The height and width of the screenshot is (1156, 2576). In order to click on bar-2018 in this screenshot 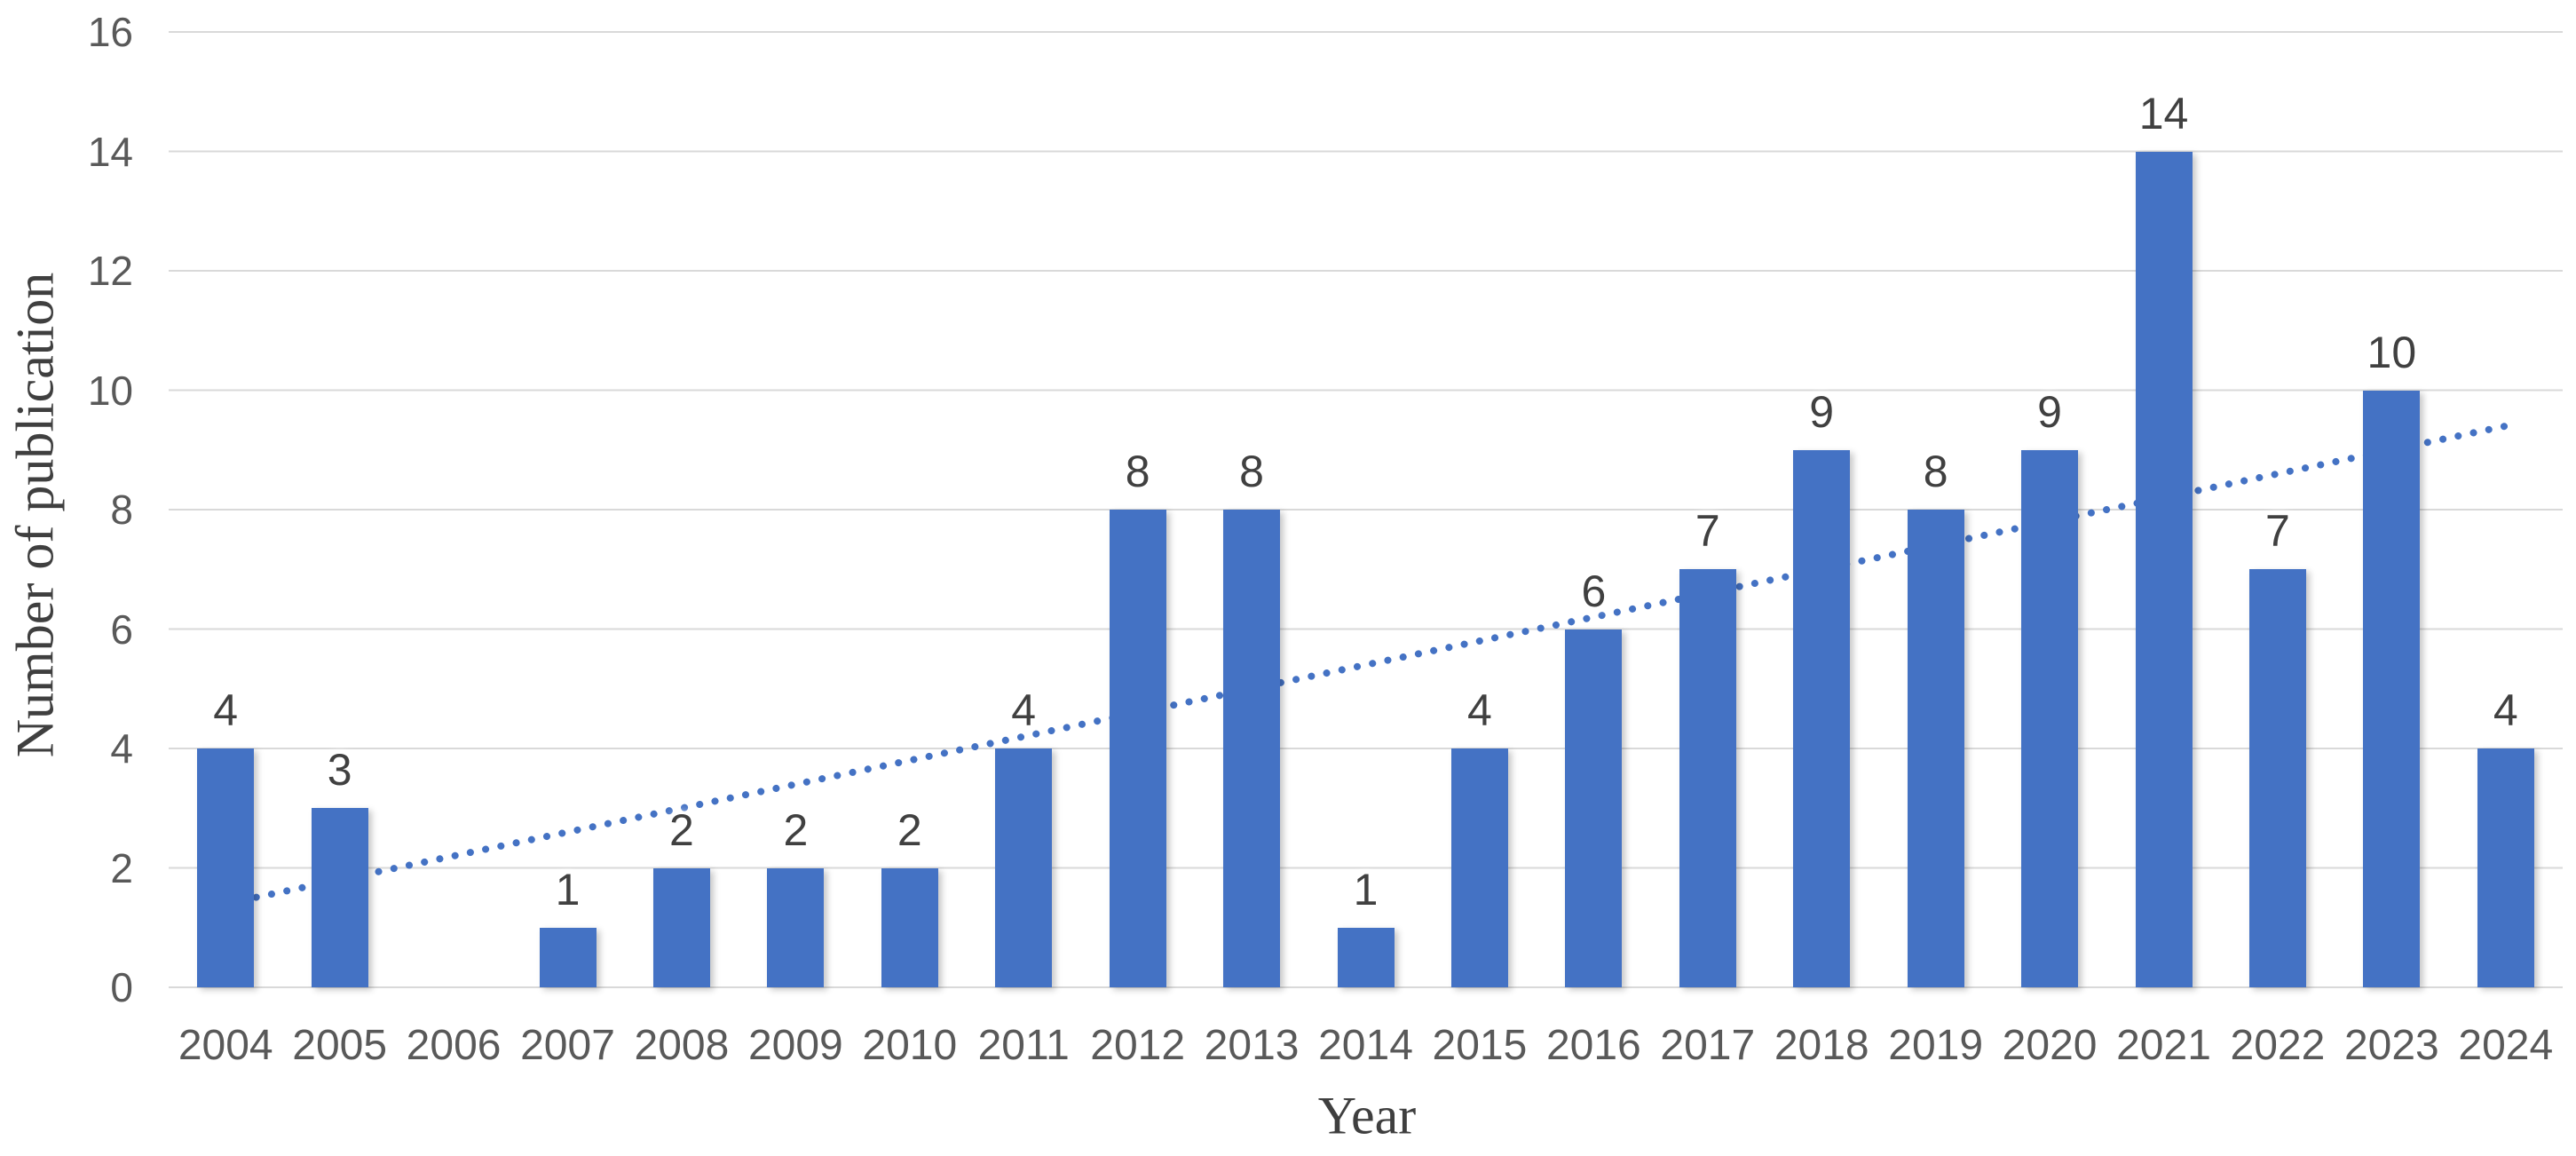, I will do `click(1822, 718)`.